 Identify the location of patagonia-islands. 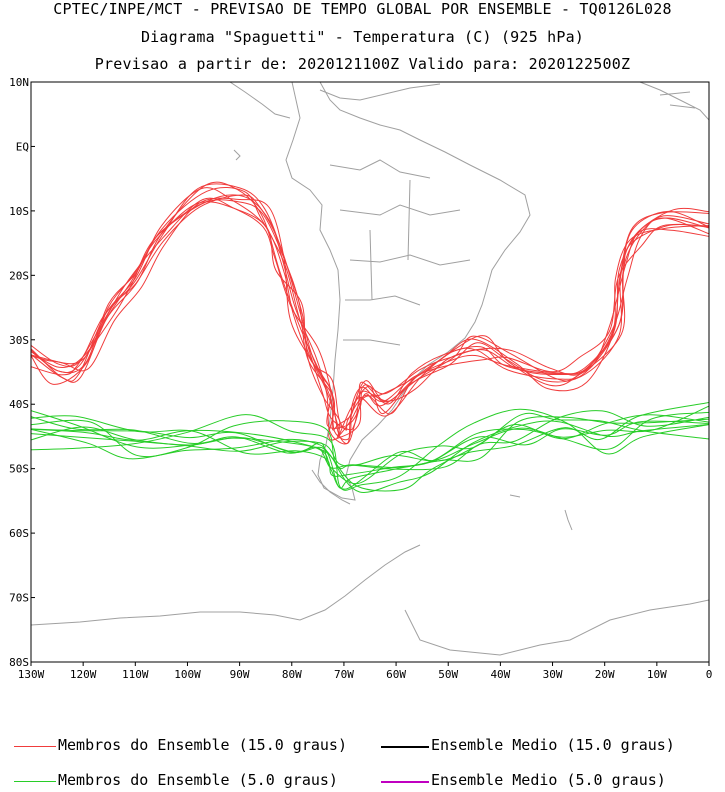
(331, 487).